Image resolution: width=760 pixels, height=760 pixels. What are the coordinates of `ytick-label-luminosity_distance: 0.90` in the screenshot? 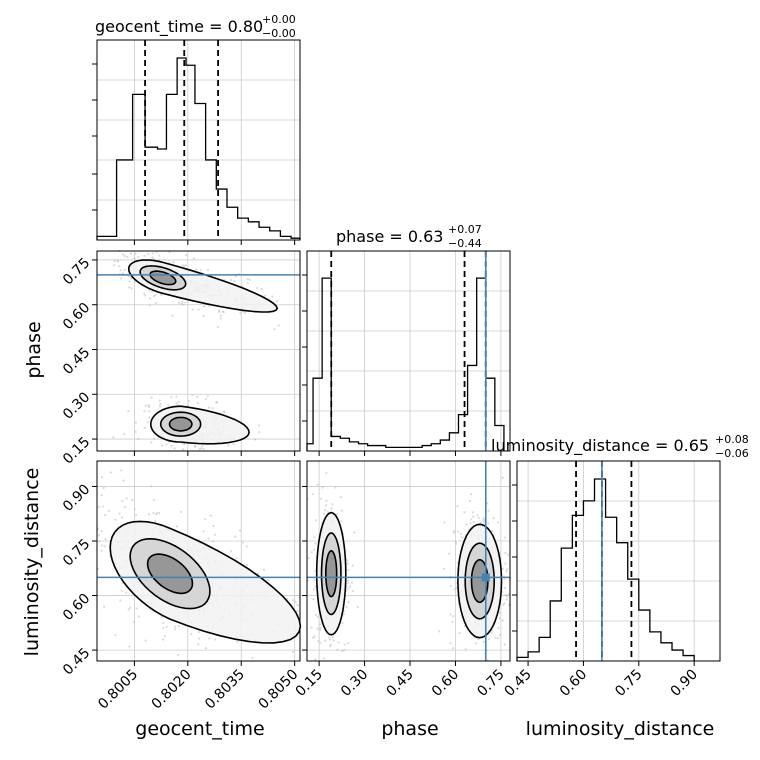 It's located at (76, 498).